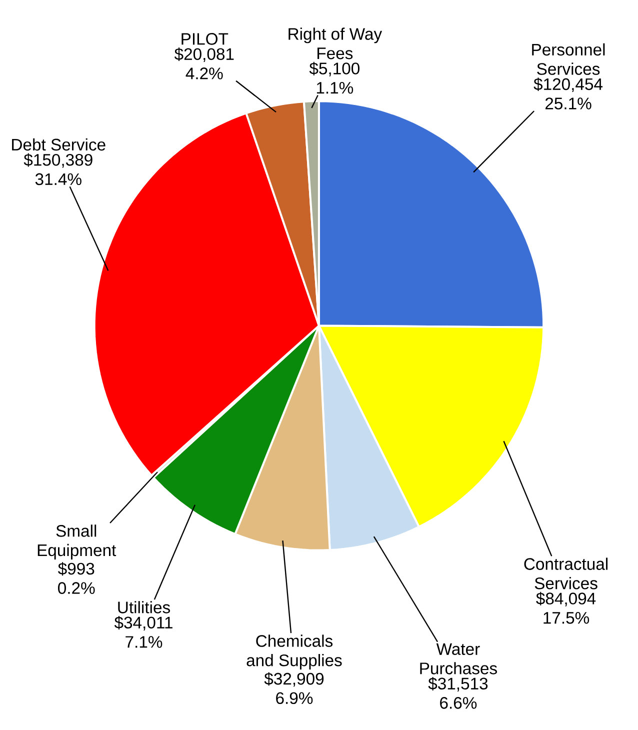  Describe the element at coordinates (143, 632) in the screenshot. I see `data-label: $34,011 7.1%` at that location.